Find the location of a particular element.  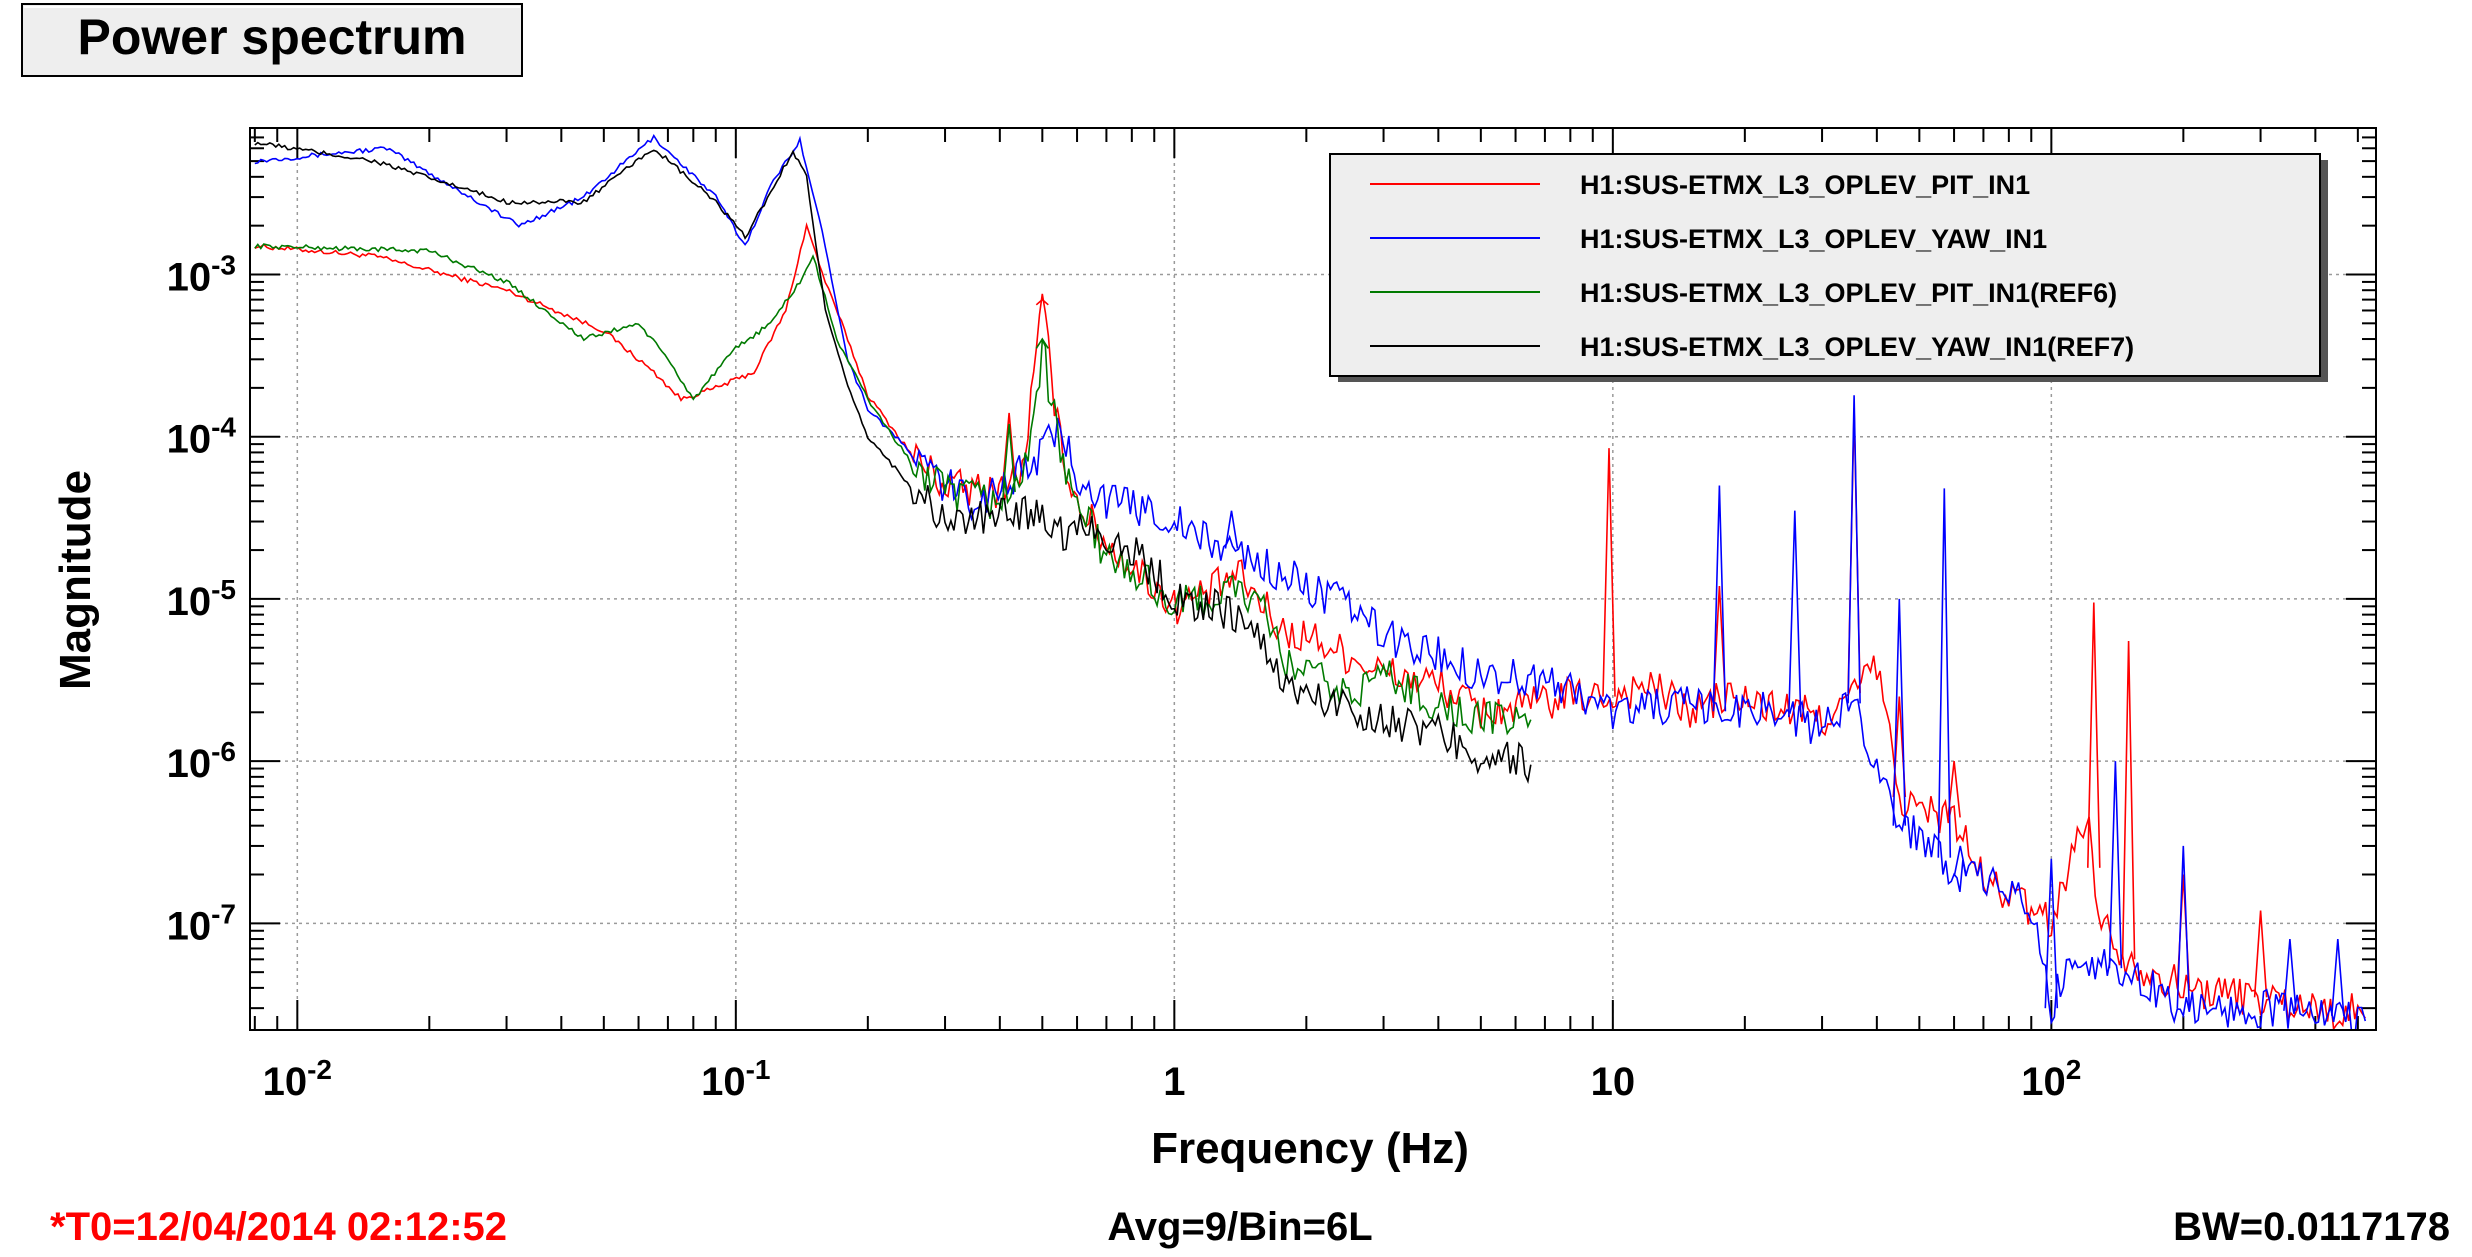

title-box-frame is located at coordinates (272, 40).